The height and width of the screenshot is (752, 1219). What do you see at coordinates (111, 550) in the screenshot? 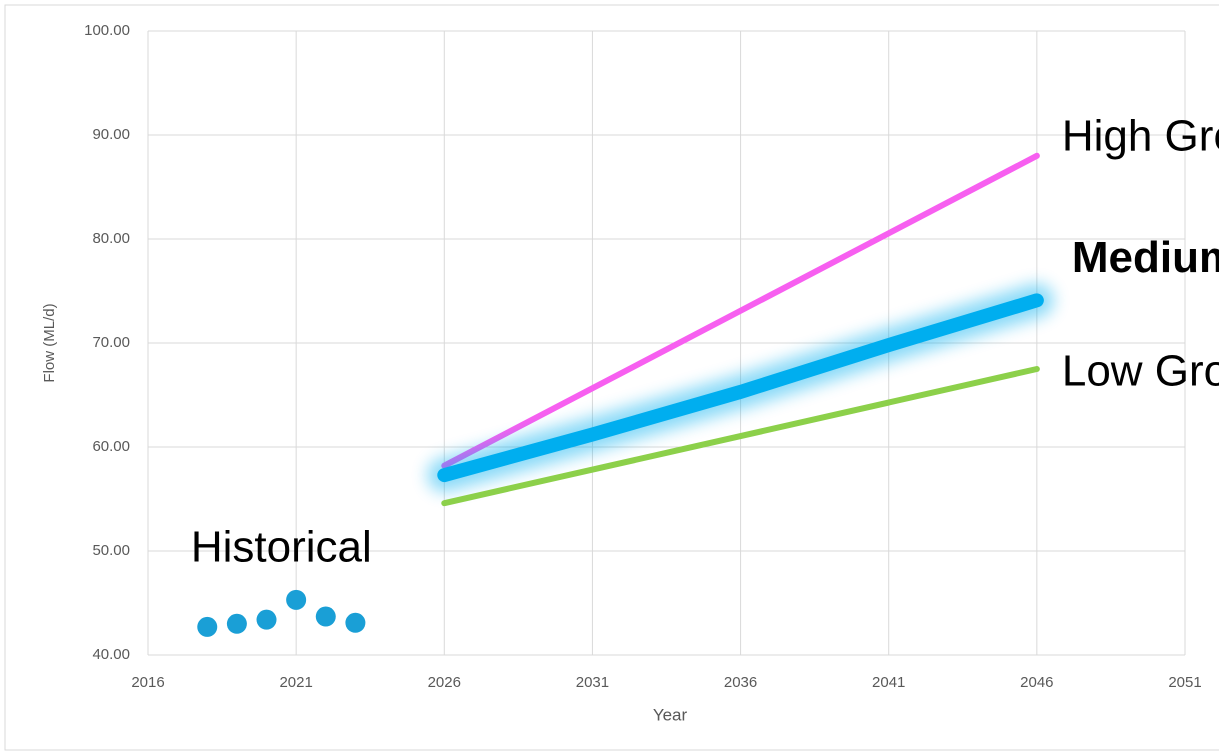
I see `y-tick-label: 50.00` at bounding box center [111, 550].